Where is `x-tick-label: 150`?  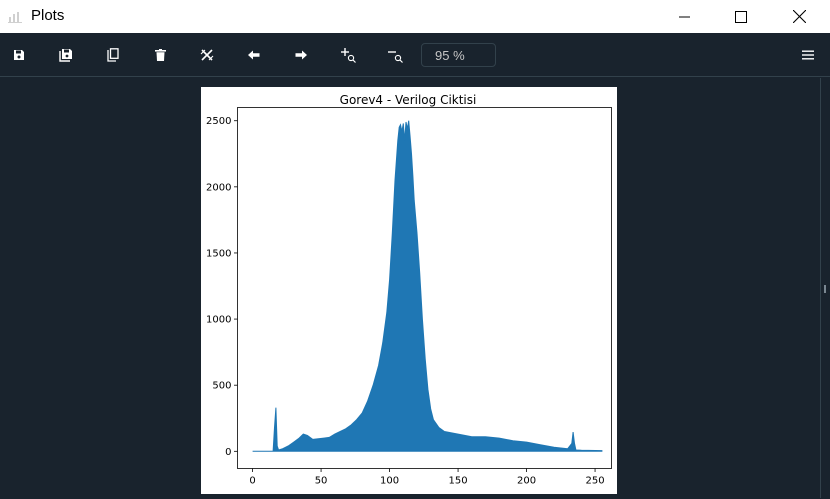 x-tick-label: 150 is located at coordinates (458, 481).